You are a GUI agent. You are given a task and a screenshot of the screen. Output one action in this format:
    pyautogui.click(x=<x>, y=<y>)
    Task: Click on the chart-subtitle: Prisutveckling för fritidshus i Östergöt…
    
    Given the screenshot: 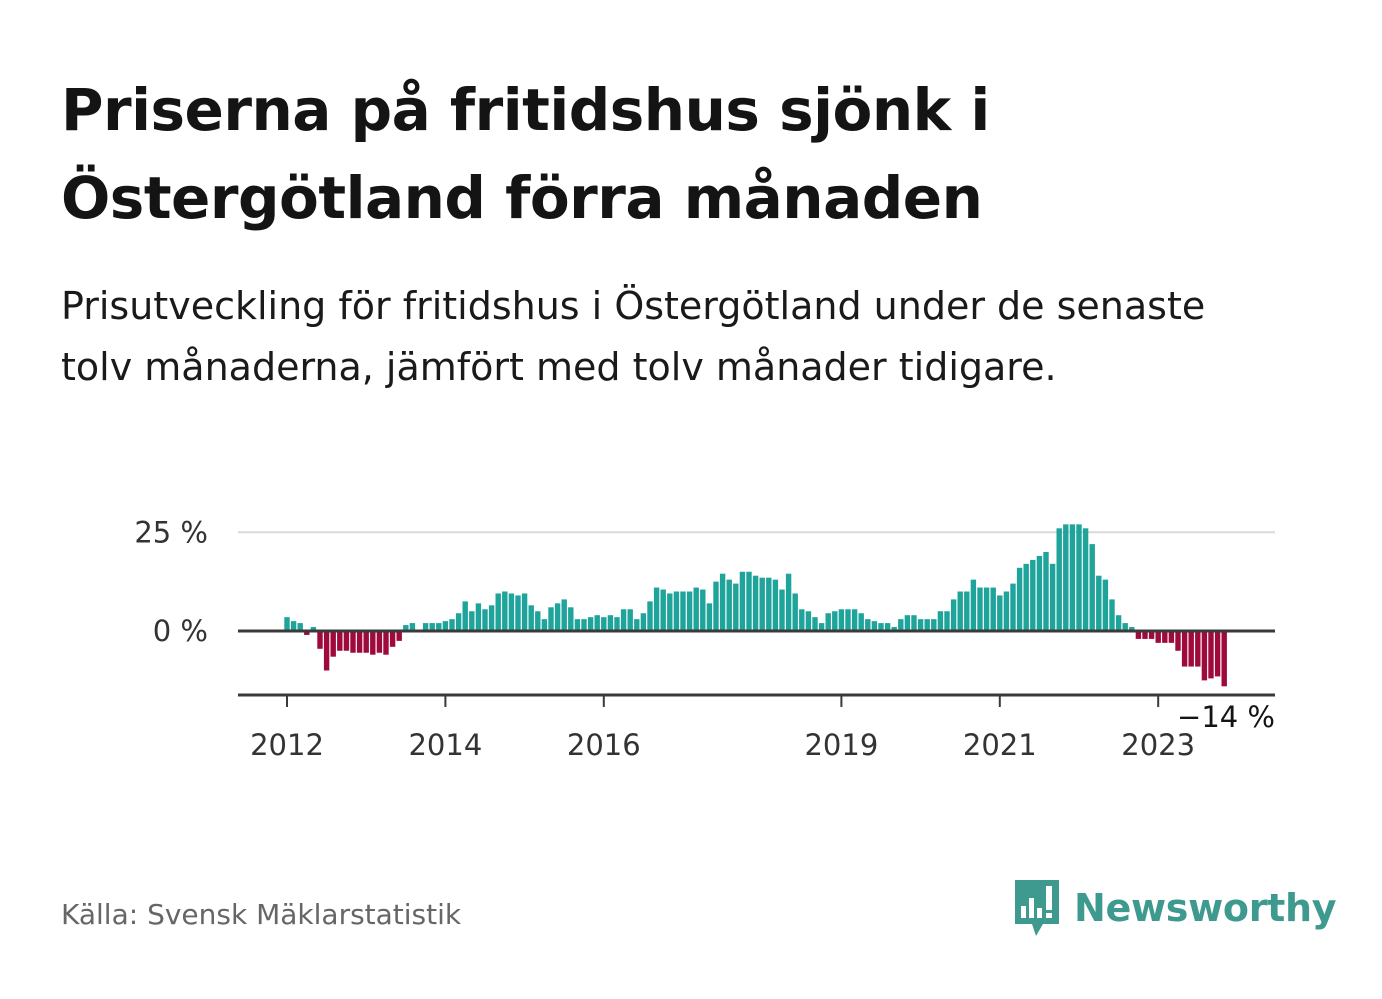 What is the action you would take?
    pyautogui.click(x=633, y=336)
    